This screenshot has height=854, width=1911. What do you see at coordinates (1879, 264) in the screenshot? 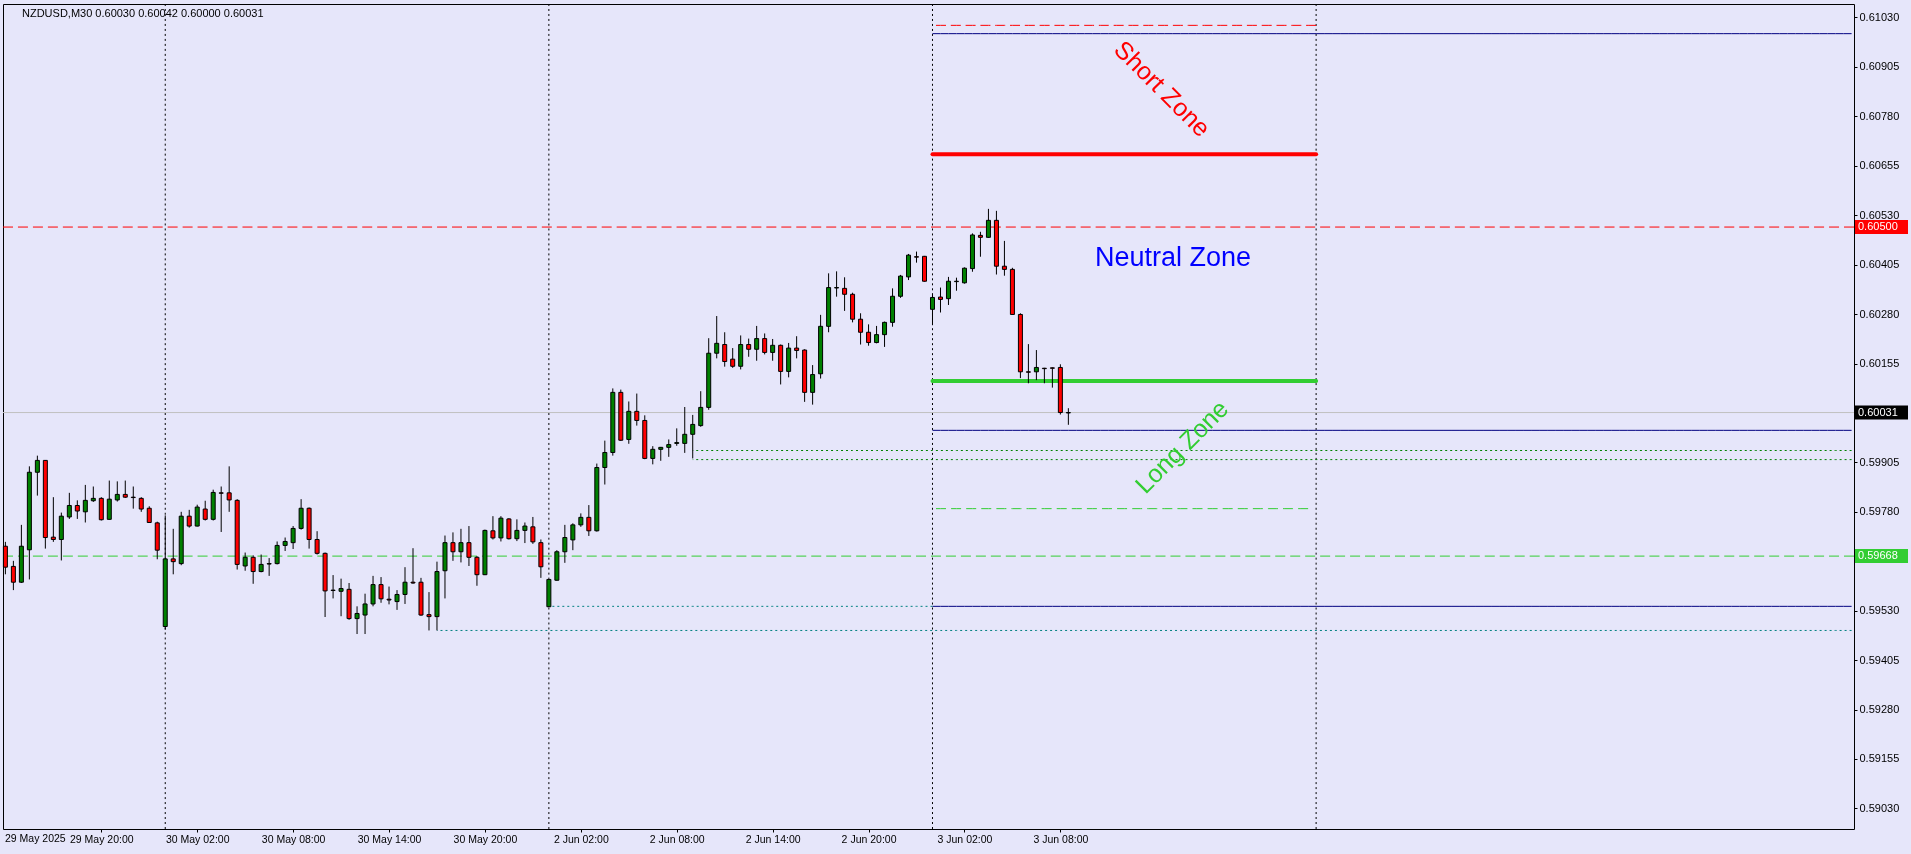
I see `y-tick-label: 0.60405` at bounding box center [1879, 264].